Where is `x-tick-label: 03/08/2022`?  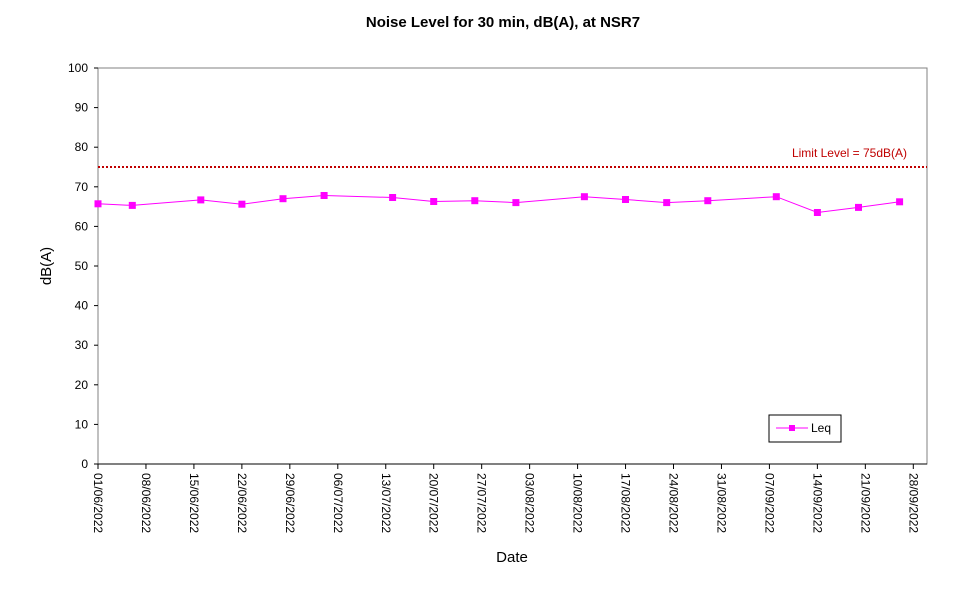 x-tick-label: 03/08/2022 is located at coordinates (530, 503).